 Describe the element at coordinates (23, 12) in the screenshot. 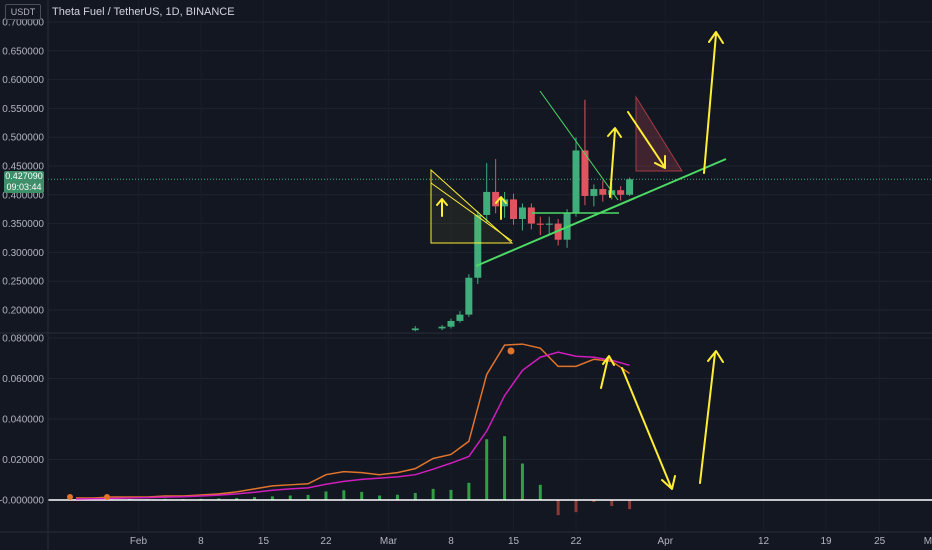

I see `currency-badge: USDT` at that location.